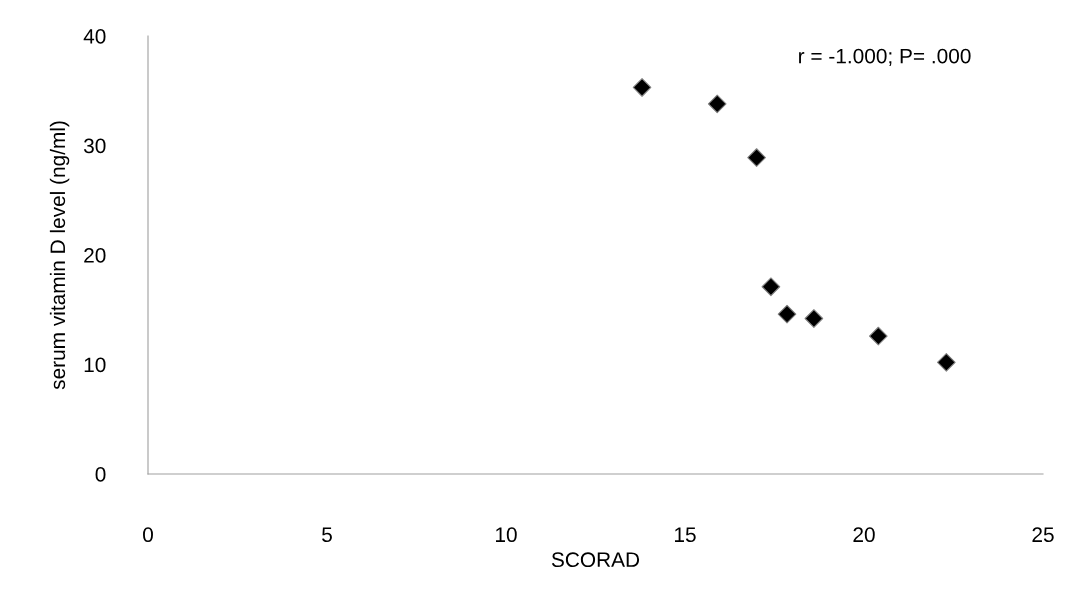  What do you see at coordinates (148, 535) in the screenshot?
I see `x-tick-label: 0` at bounding box center [148, 535].